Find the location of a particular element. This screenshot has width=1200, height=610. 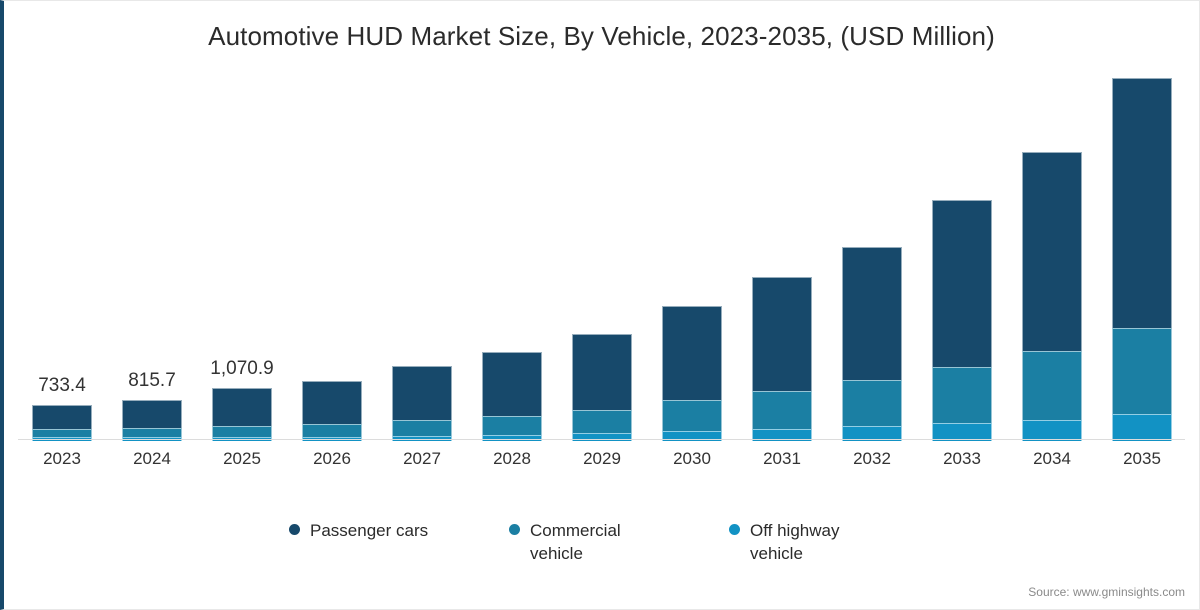

x-axis-tick-2028: 2028 is located at coordinates (512, 458).